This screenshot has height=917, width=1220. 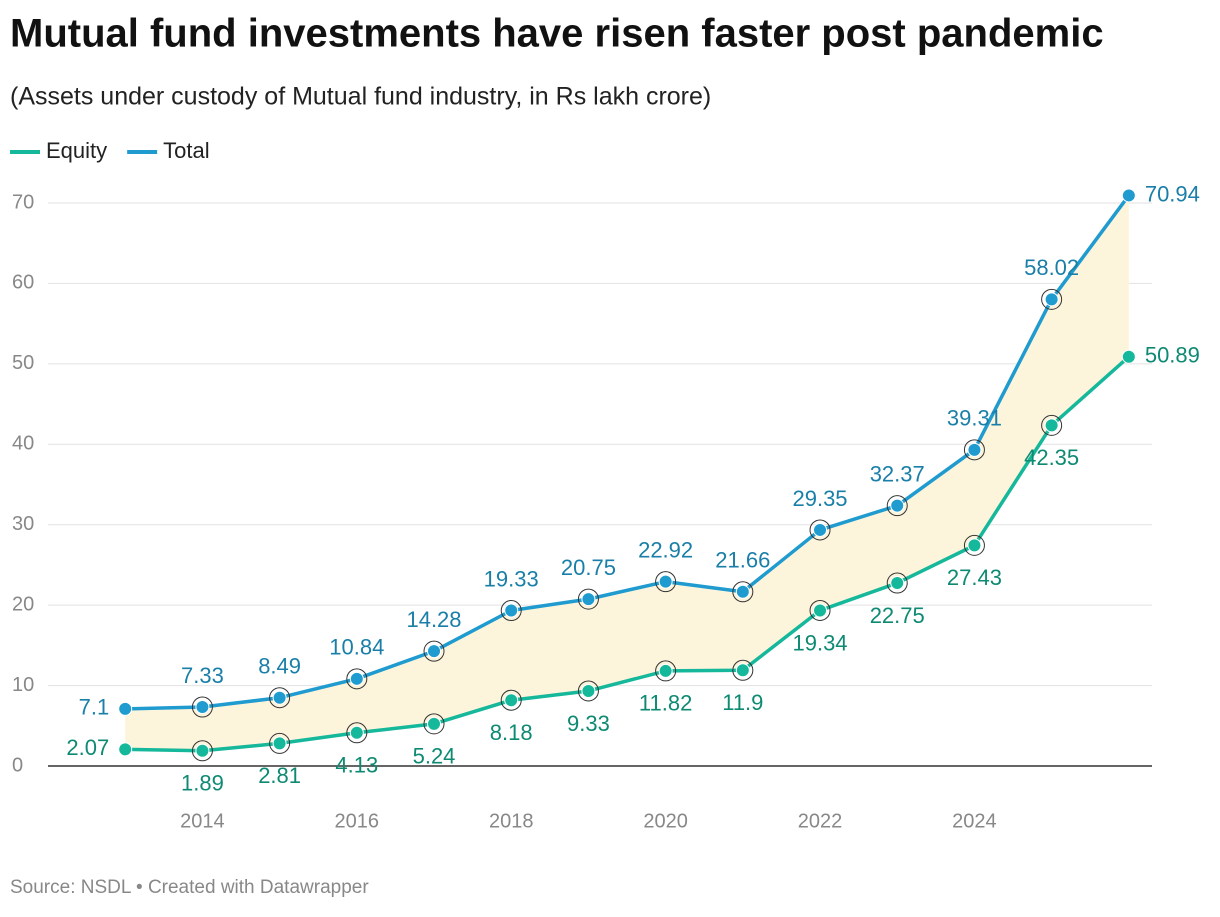 What do you see at coordinates (17, 765) in the screenshot?
I see `y-tick-label: 0` at bounding box center [17, 765].